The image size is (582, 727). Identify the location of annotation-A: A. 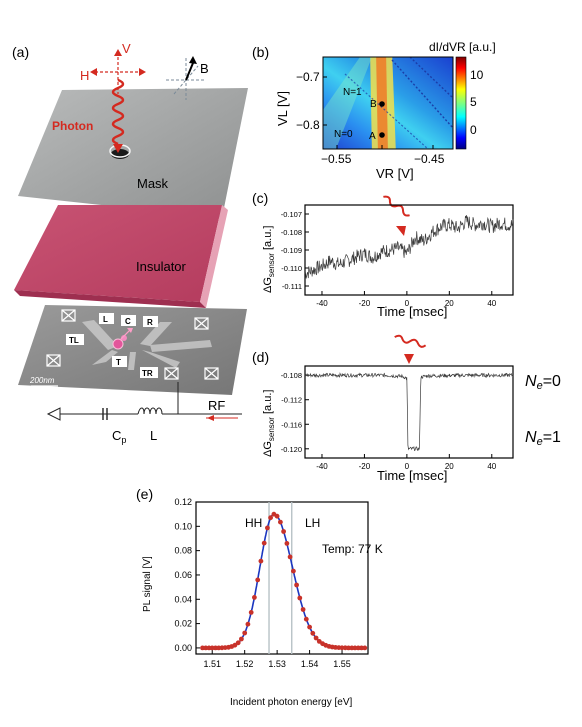
(372, 136).